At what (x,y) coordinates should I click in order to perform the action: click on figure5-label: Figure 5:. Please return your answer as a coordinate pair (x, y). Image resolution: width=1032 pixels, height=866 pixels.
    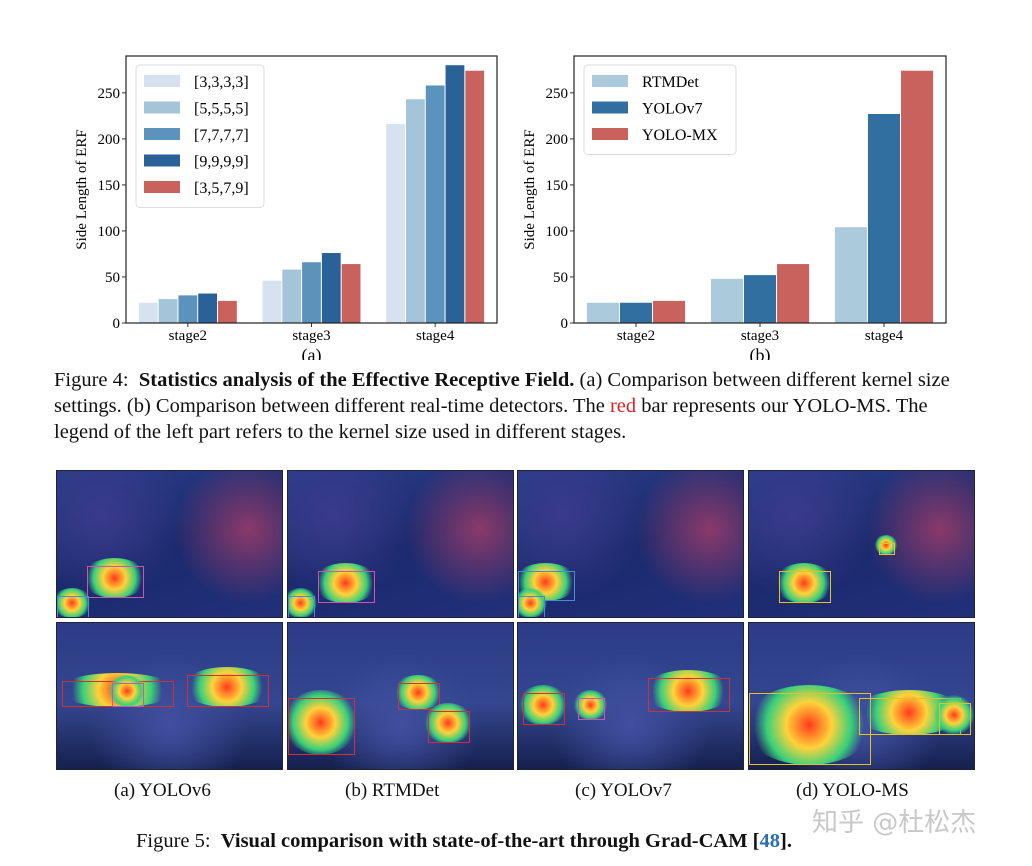
    Looking at the image, I should click on (173, 841).